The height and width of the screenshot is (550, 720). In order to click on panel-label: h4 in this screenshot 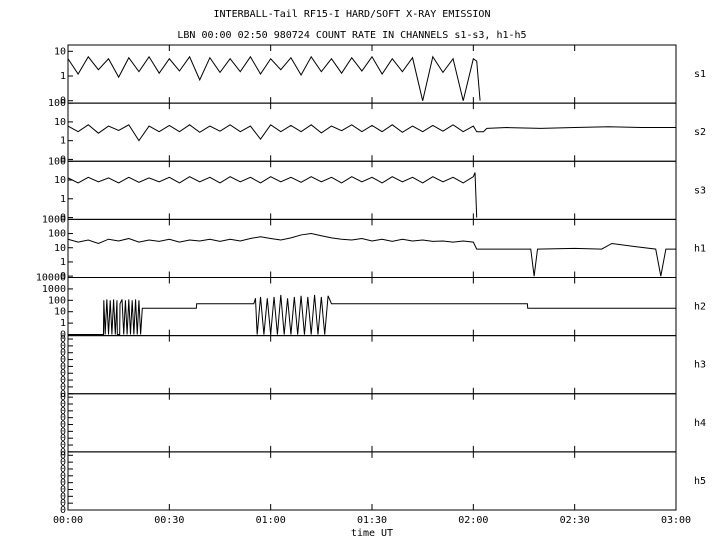, I will do `click(700, 423)`.